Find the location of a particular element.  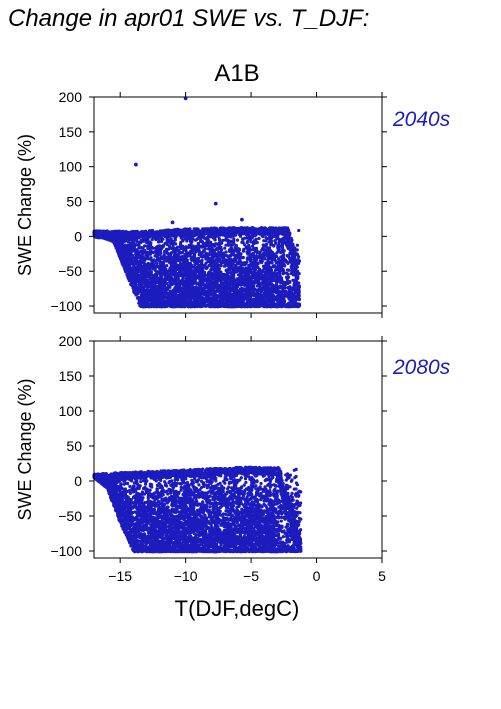

scatter-points is located at coordinates (197, 202).